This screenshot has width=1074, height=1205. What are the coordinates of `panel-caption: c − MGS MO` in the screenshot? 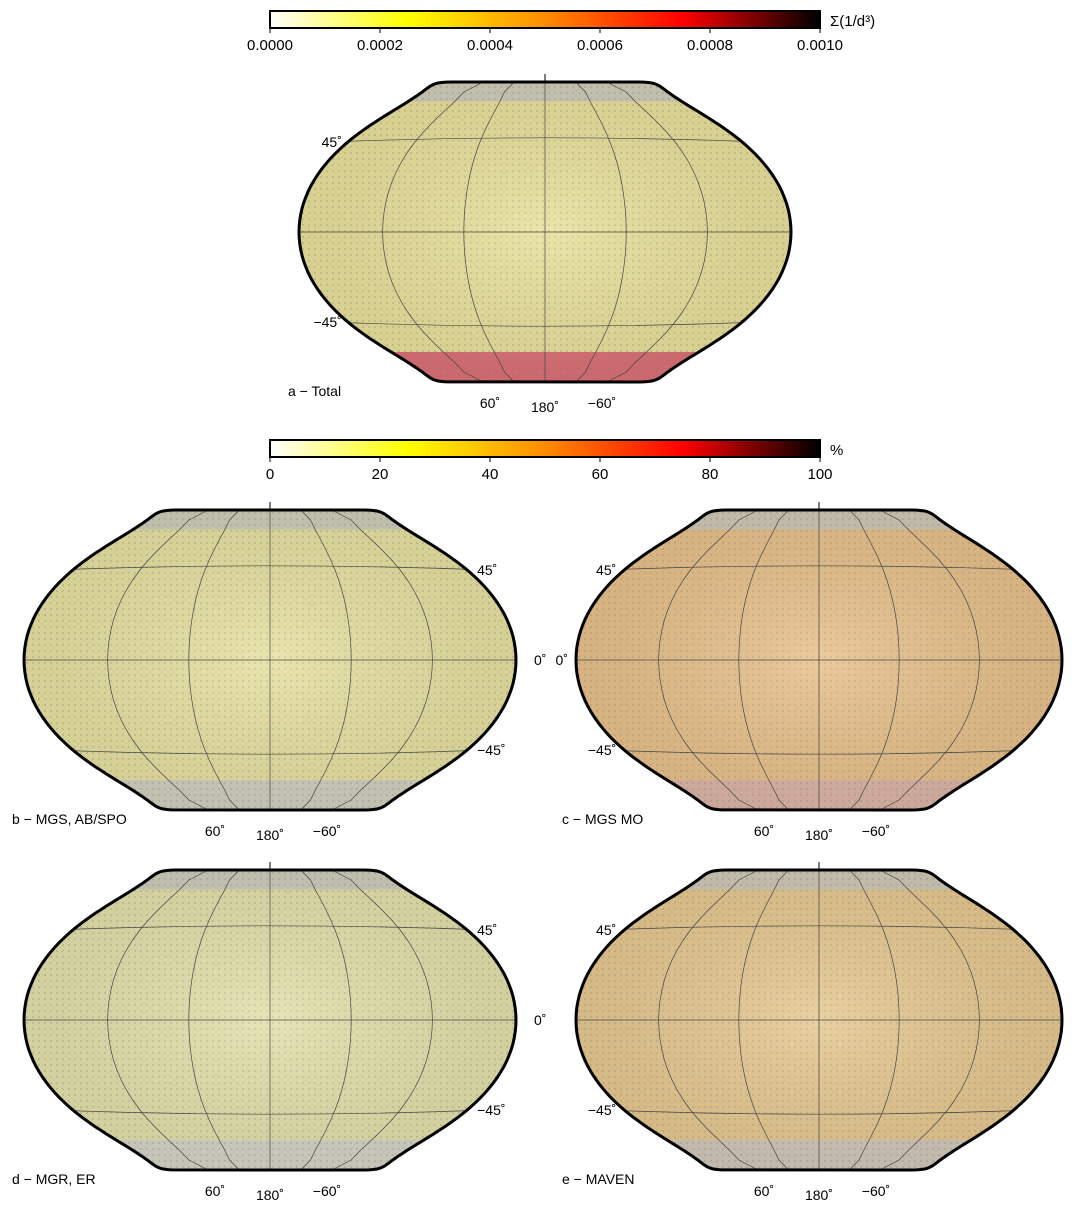 It's located at (602, 819).